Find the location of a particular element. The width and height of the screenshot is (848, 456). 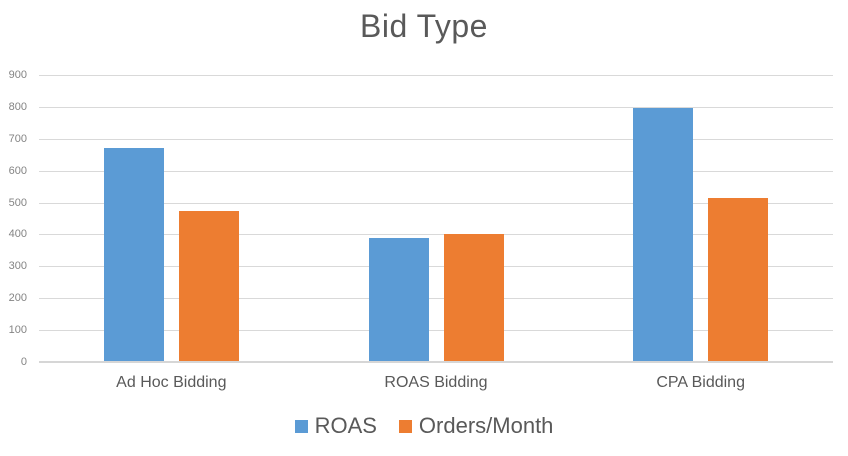

chart-title: Bid Type is located at coordinates (424, 26).